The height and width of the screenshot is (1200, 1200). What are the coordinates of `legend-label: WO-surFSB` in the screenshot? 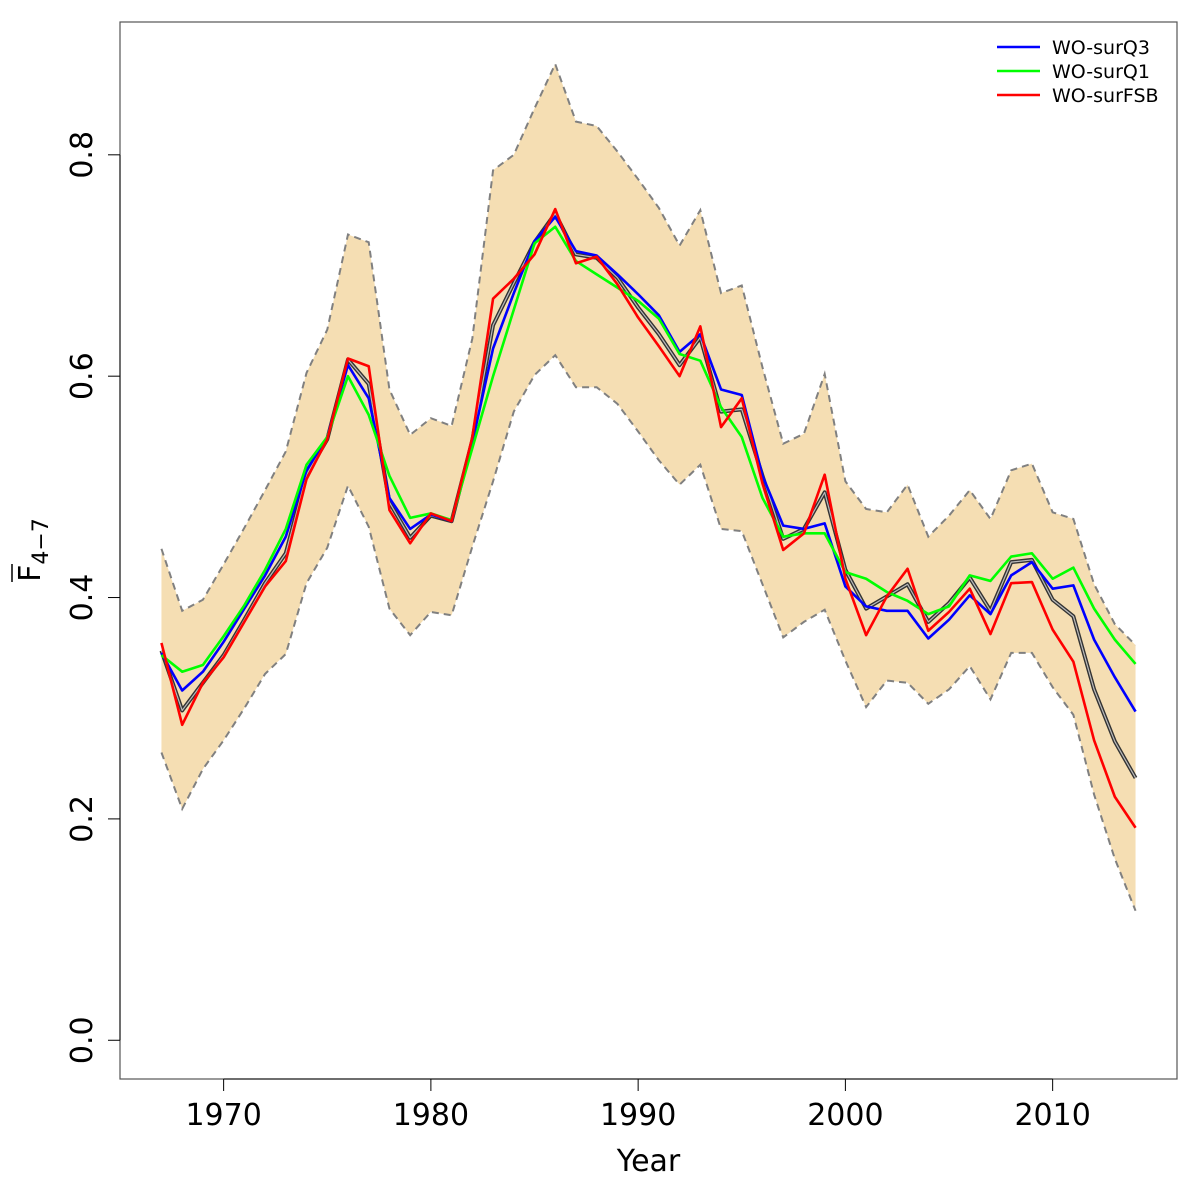 It's located at (1105, 96).